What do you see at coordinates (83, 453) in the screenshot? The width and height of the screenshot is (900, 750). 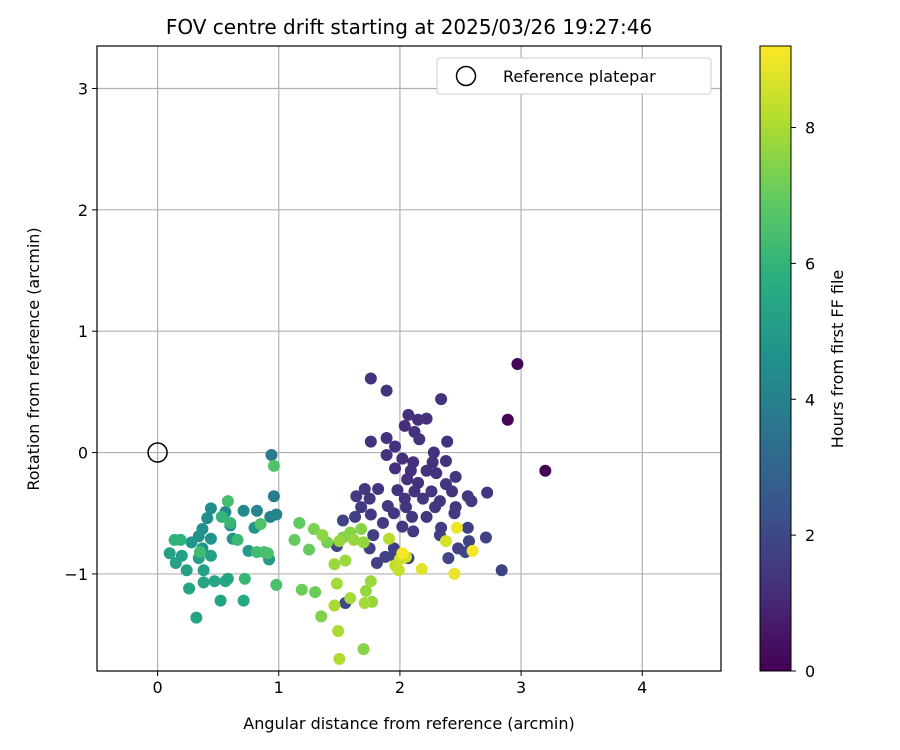 I see `y-tick-label: 0` at bounding box center [83, 453].